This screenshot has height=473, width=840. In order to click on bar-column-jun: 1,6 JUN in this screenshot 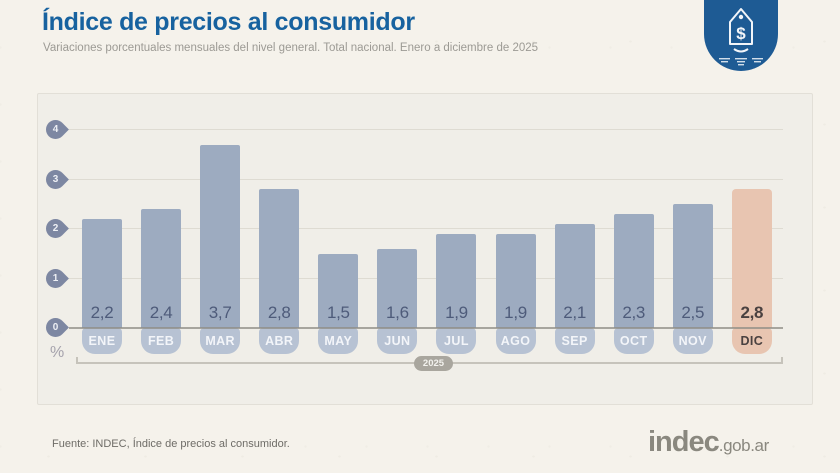, I will do `click(397, 301)`.